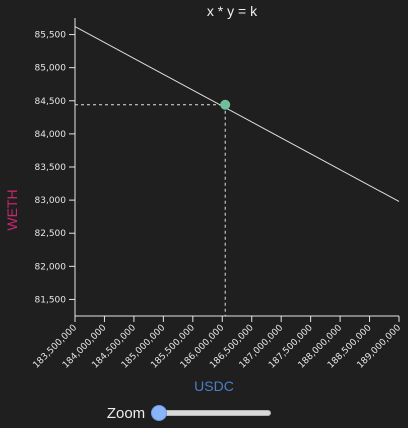 The image size is (408, 428). Describe the element at coordinates (214, 386) in the screenshot. I see `x-axis-label: USDC` at that location.